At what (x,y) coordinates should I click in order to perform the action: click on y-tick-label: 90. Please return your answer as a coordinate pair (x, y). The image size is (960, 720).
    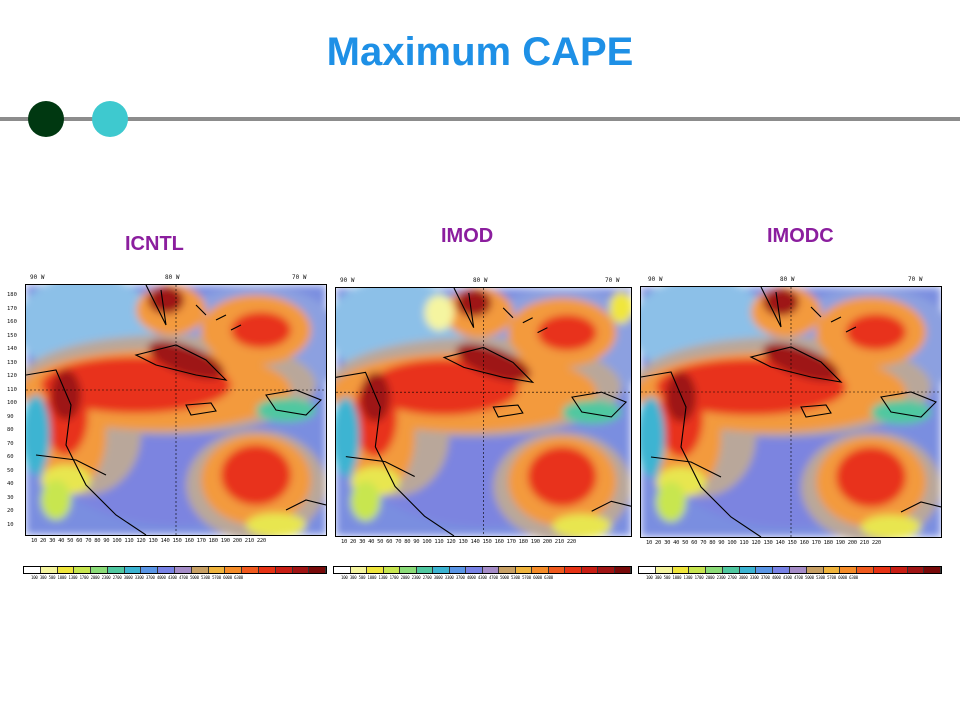
    Looking at the image, I should click on (10, 416).